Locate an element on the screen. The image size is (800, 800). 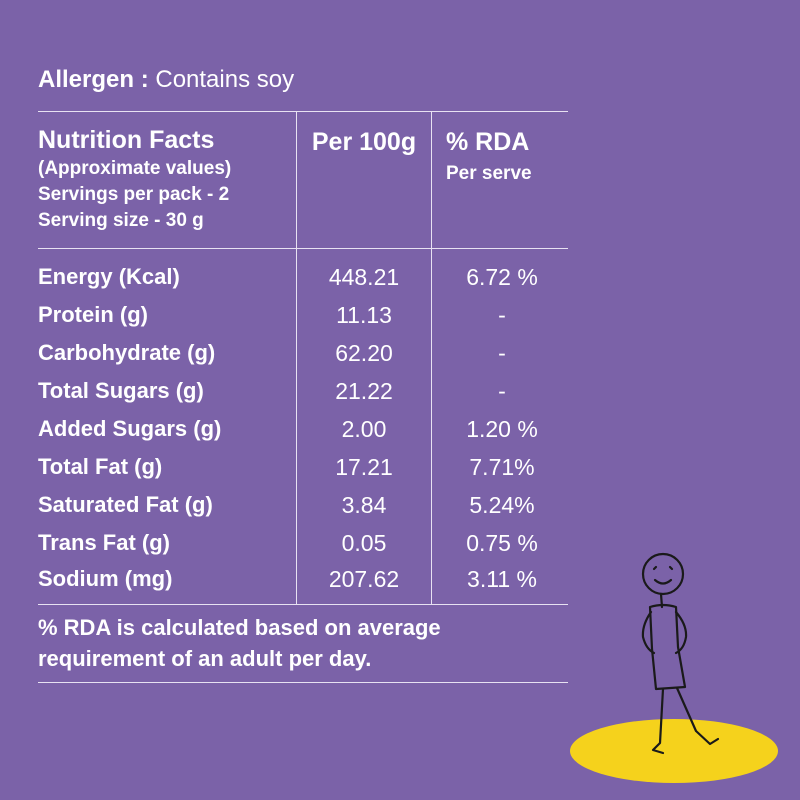
nutrient-row: Added Sugars (g) 2.00 1.20 % is located at coordinates (308, 435).